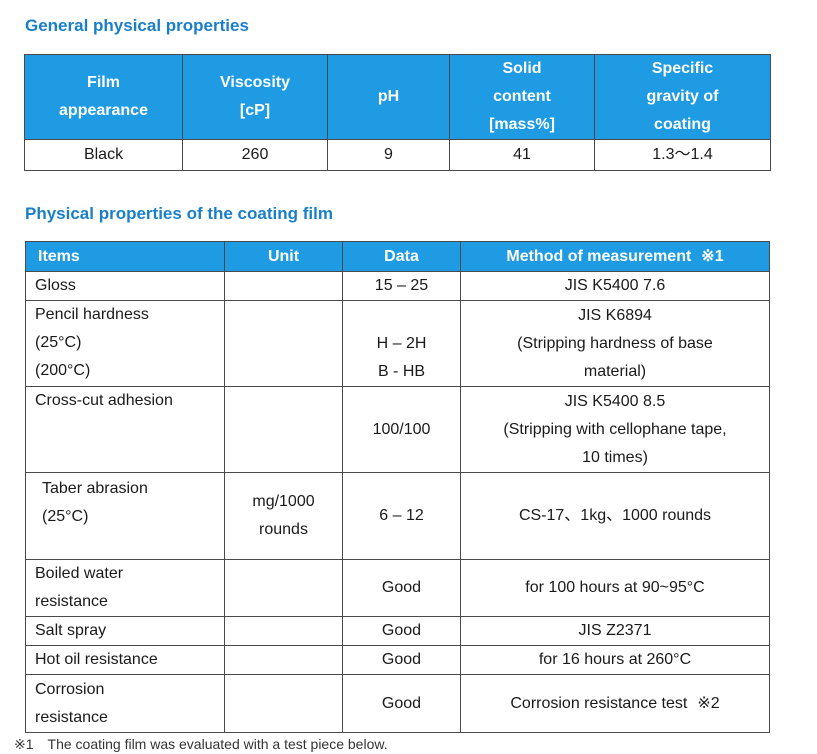  What do you see at coordinates (125, 343) in the screenshot?
I see `row-item: Pencil hardness (25°C) (200°C)` at bounding box center [125, 343].